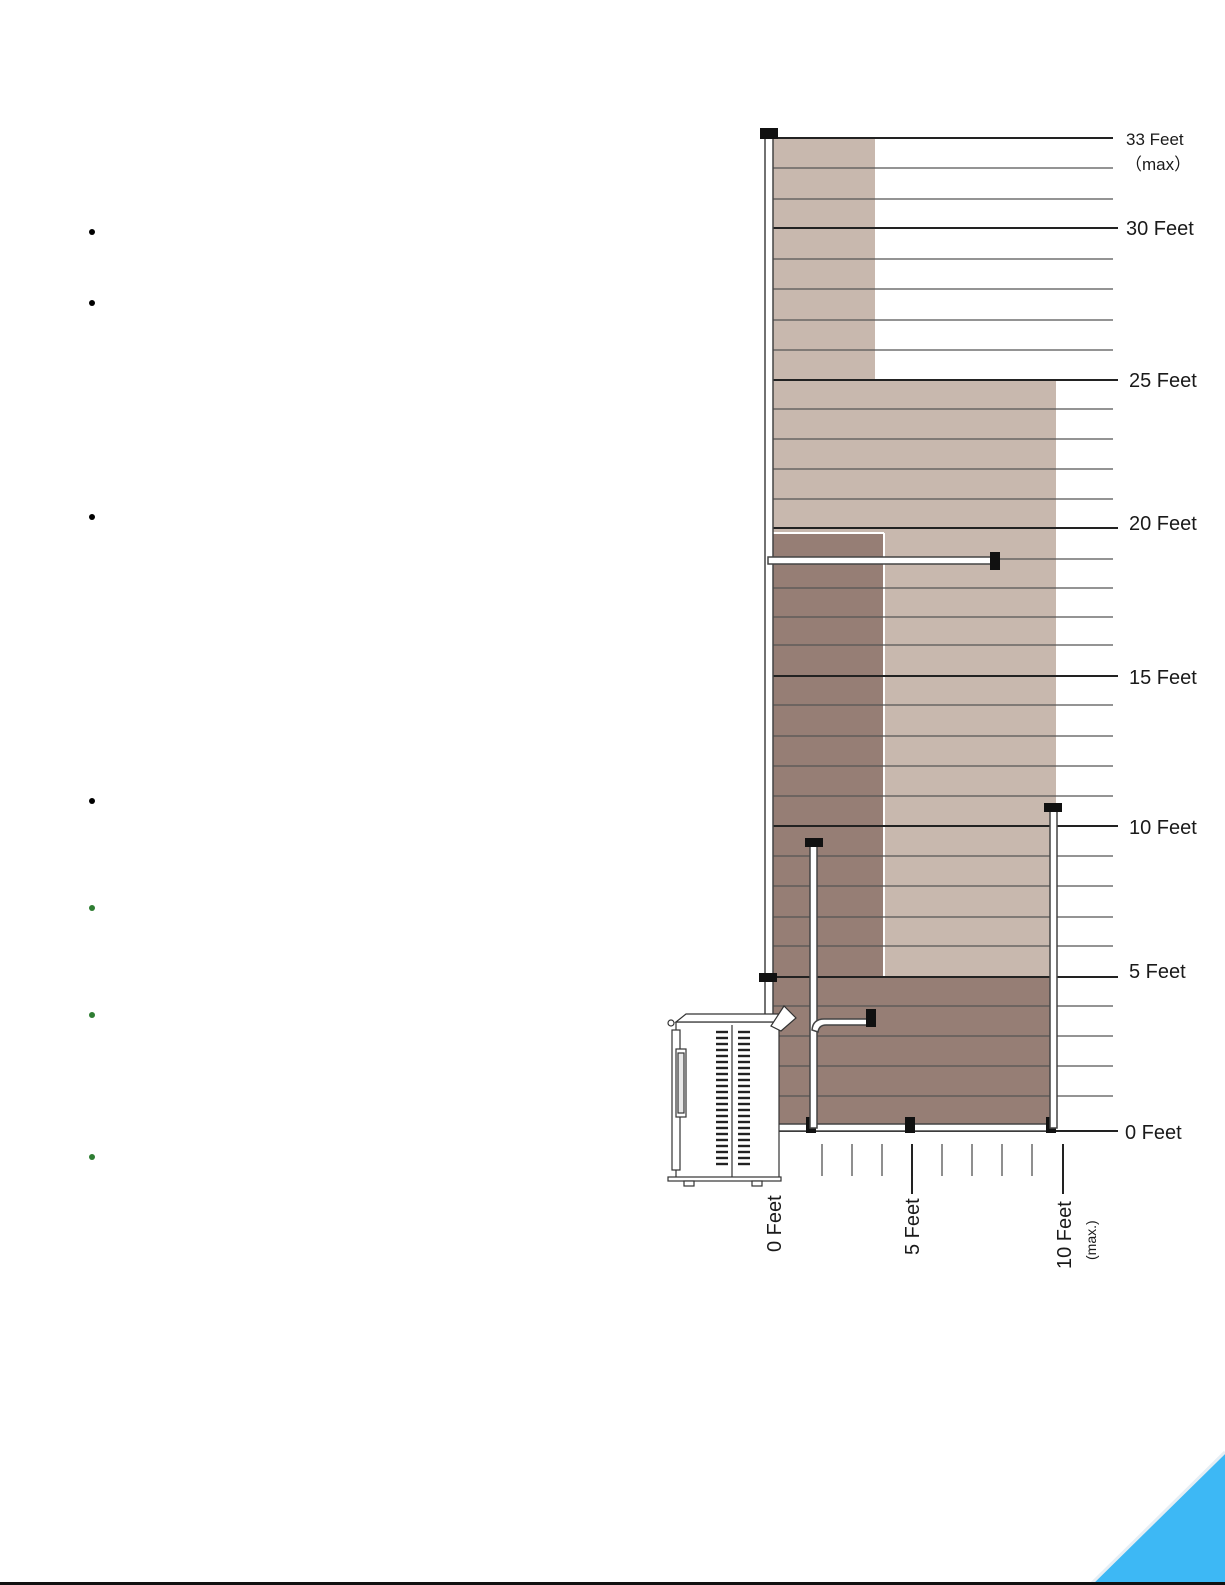  Describe the element at coordinates (1163, 381) in the screenshot. I see `vertical-label-25-feet: 25 Feet` at that location.